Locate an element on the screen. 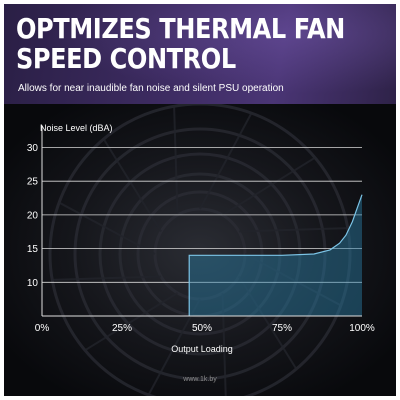 Image resolution: width=400 pixels, height=400 pixels. y-tick-label: 20 is located at coordinates (33, 215).